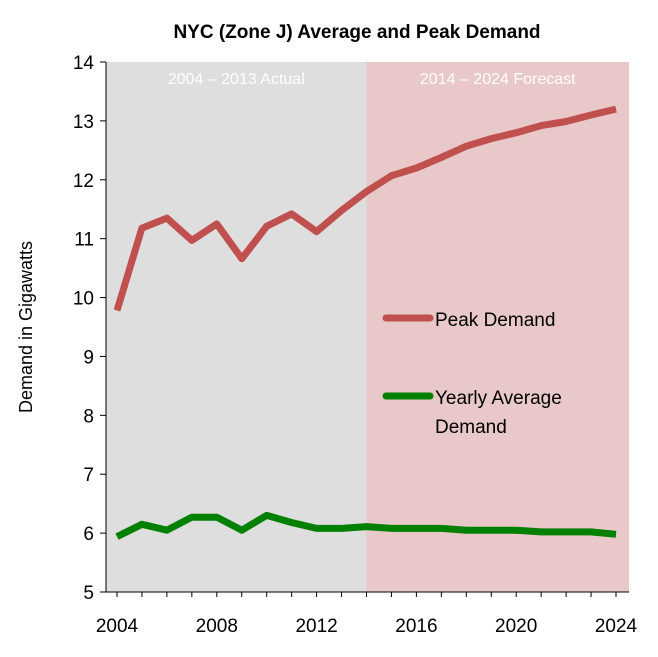 This screenshot has height=657, width=658. What do you see at coordinates (83, 299) in the screenshot?
I see `y-tick-label: 10` at bounding box center [83, 299].